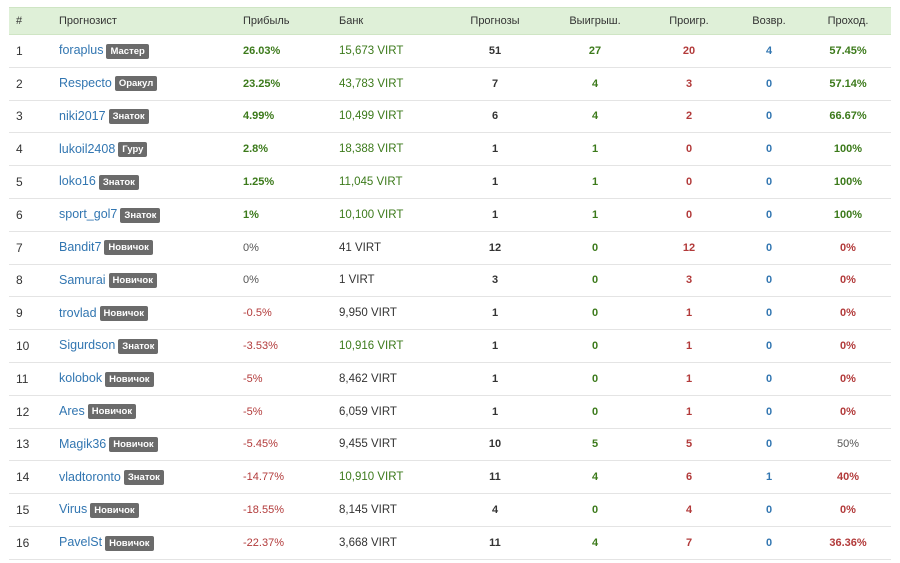  What do you see at coordinates (291, 313) in the screenshot?
I see `profit-cell: -0.5%` at bounding box center [291, 313].